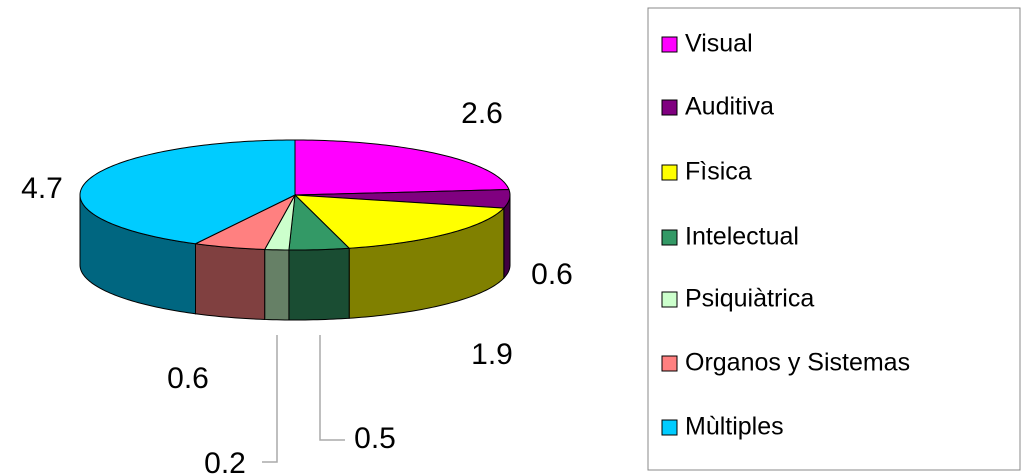 The height and width of the screenshot is (476, 1025). What do you see at coordinates (718, 172) in the screenshot?
I see `legend-label: Fìsica` at bounding box center [718, 172].